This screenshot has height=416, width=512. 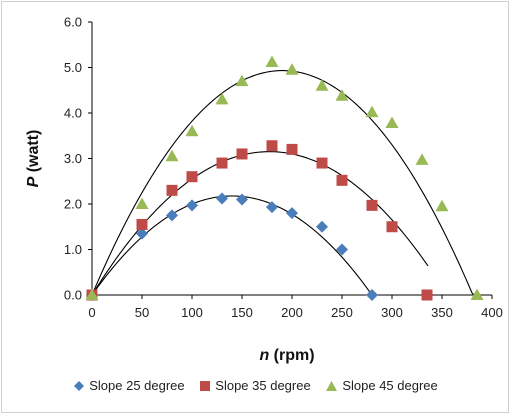 I want to click on x-tick-label: 300, so click(x=392, y=312).